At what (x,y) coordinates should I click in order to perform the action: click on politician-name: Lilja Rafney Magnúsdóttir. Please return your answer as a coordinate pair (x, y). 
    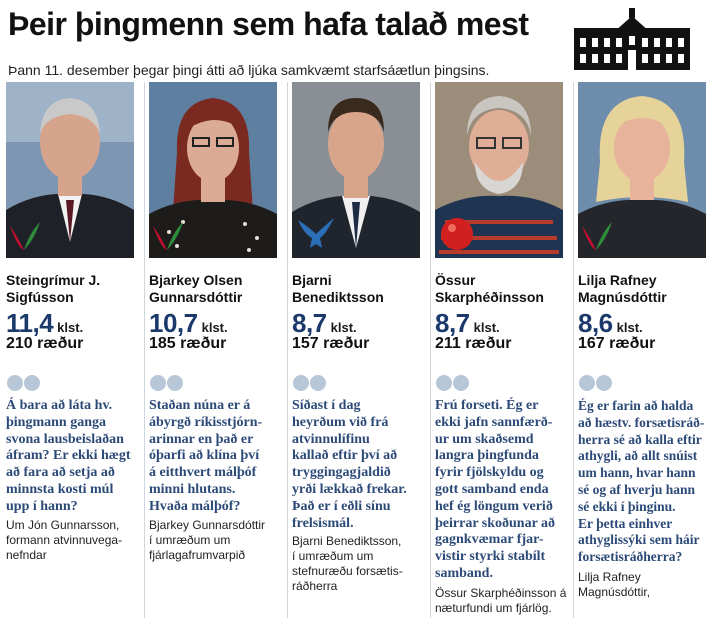
    Looking at the image, I should click on (622, 288).